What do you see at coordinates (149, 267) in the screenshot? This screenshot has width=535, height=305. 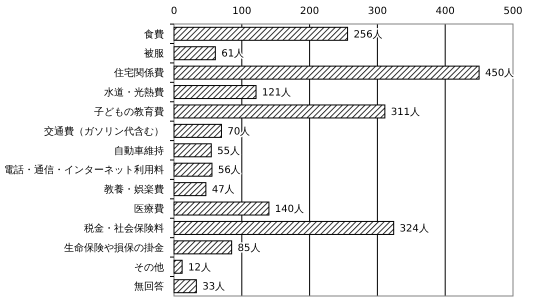 I see `y-tick-label: その他` at bounding box center [149, 267].